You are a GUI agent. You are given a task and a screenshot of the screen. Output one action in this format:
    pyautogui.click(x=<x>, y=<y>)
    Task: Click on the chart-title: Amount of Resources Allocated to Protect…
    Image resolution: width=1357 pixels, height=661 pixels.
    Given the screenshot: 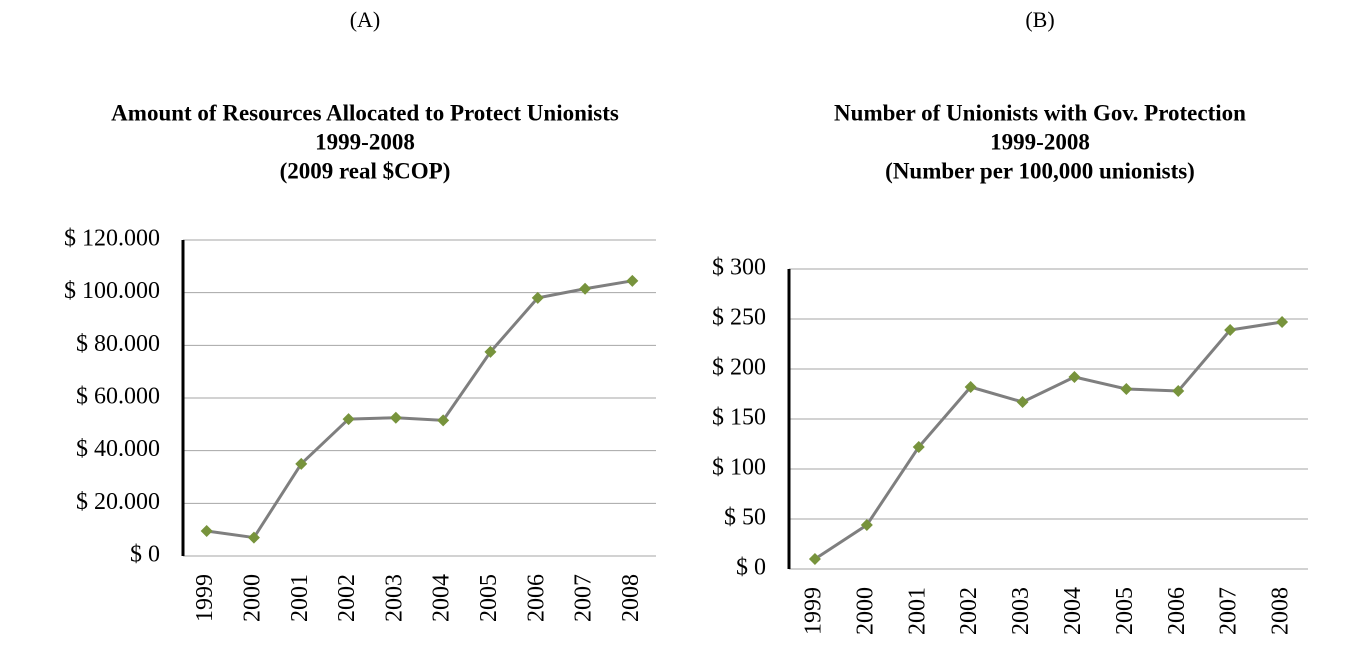 What is the action you would take?
    pyautogui.click(x=365, y=112)
    